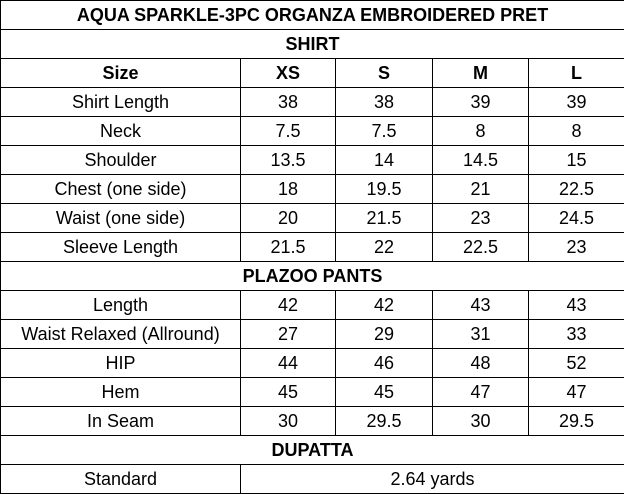  Describe the element at coordinates (120, 305) in the screenshot. I see `row-label: Length` at that location.